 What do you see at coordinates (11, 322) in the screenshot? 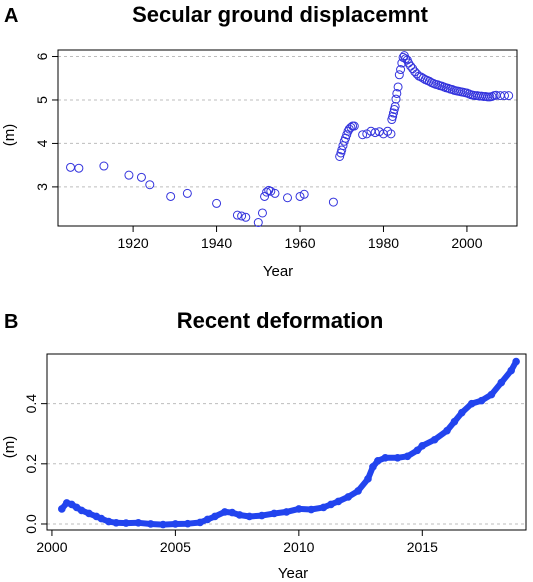
I see `panel-b-label: B` at bounding box center [11, 322].